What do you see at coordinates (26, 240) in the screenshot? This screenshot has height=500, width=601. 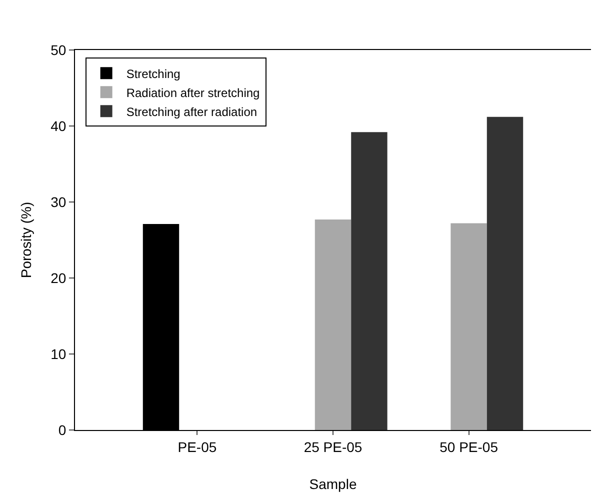 I see `y-axis-title: Porosity (%)` at bounding box center [26, 240].